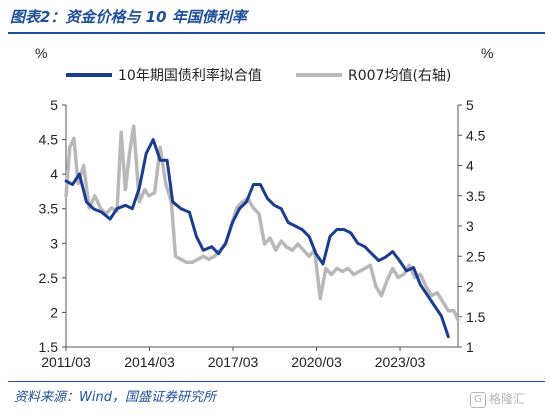 Image resolution: width=553 pixels, height=419 pixels. What do you see at coordinates (41, 53) in the screenshot?
I see `left-axis-unit: %` at bounding box center [41, 53].